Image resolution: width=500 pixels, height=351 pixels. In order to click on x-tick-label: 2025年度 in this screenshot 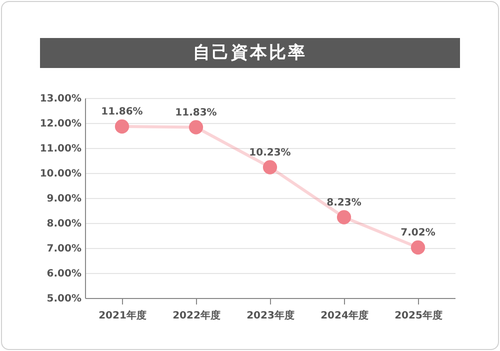, I will do `click(418, 316)`.